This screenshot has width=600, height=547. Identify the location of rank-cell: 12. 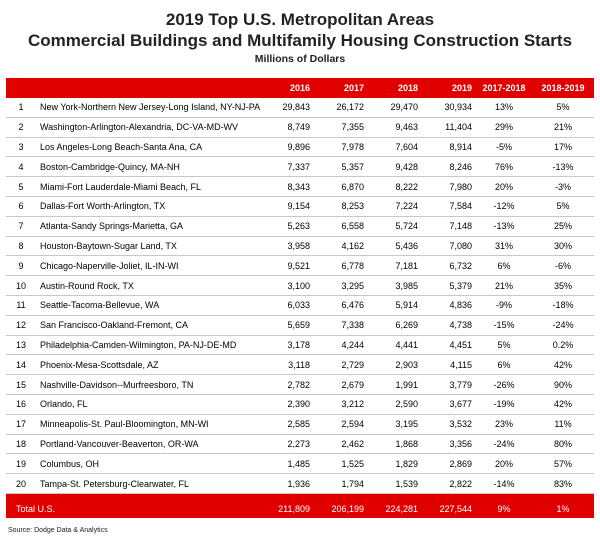
(21, 325).